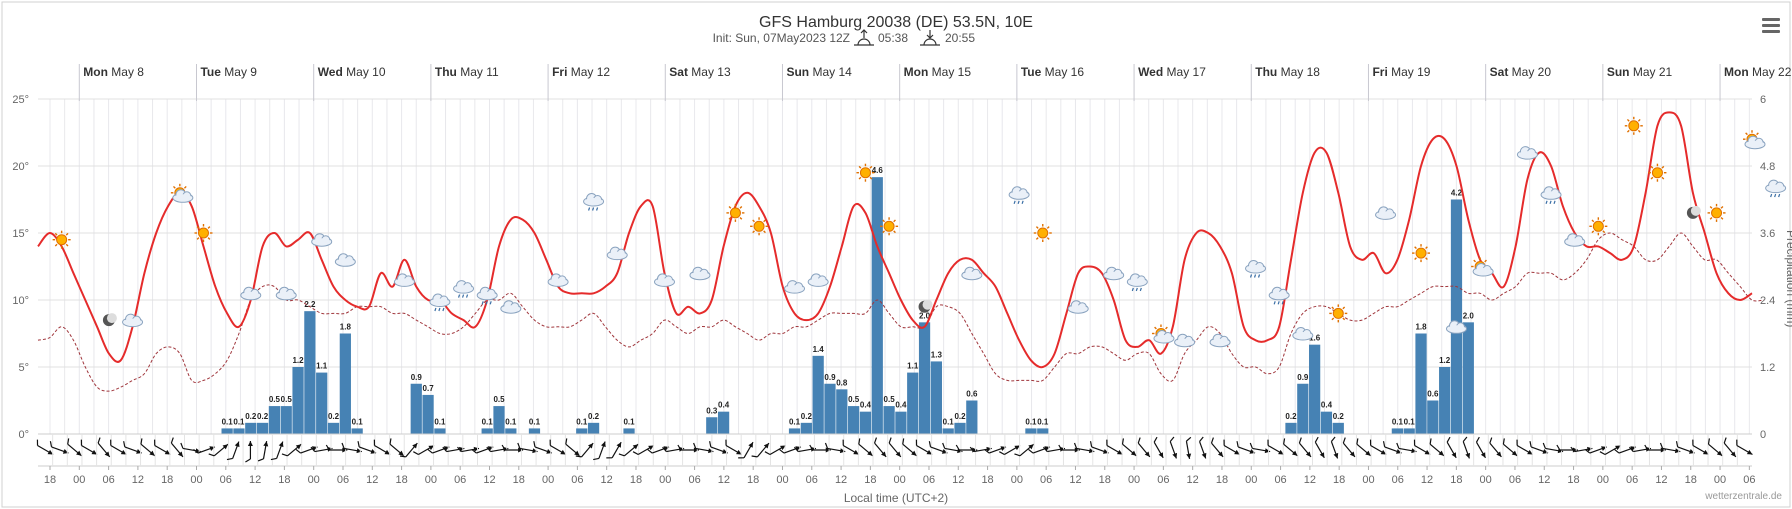 This screenshot has width=1792, height=509. Describe the element at coordinates (1758, 72) in the screenshot. I see `day-label: Mon May 22` at that location.